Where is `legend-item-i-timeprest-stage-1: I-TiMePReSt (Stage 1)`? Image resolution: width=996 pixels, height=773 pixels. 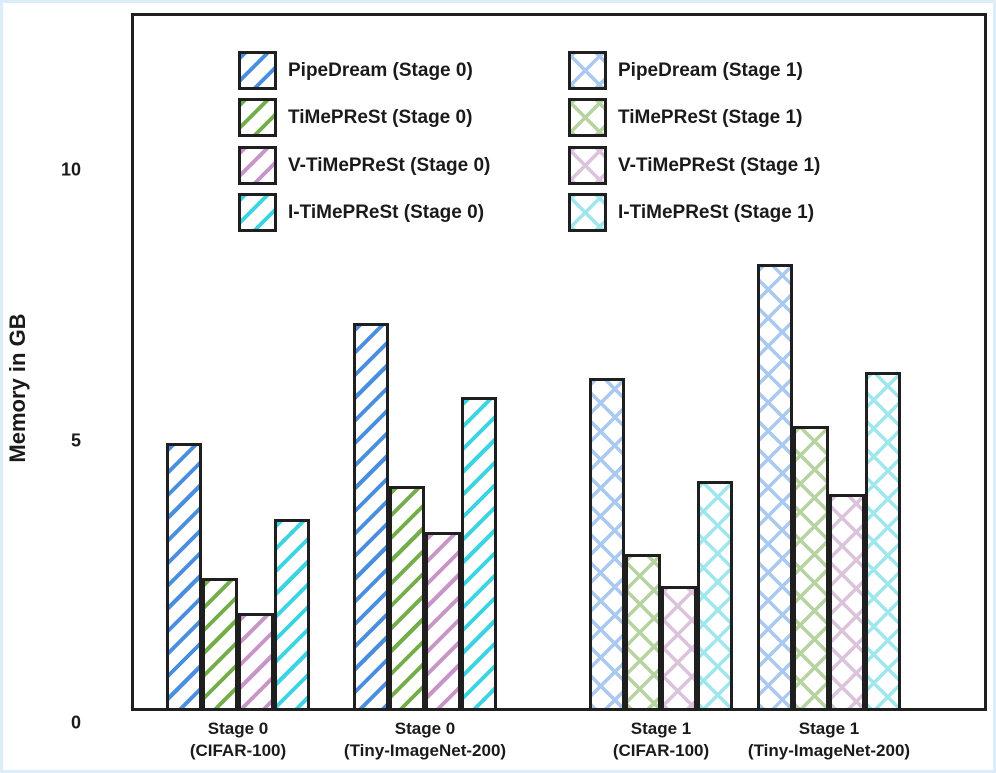
legend-item-i-timeprest-stage-1: I-TiMePReSt (Stage 1) is located at coordinates (691, 212).